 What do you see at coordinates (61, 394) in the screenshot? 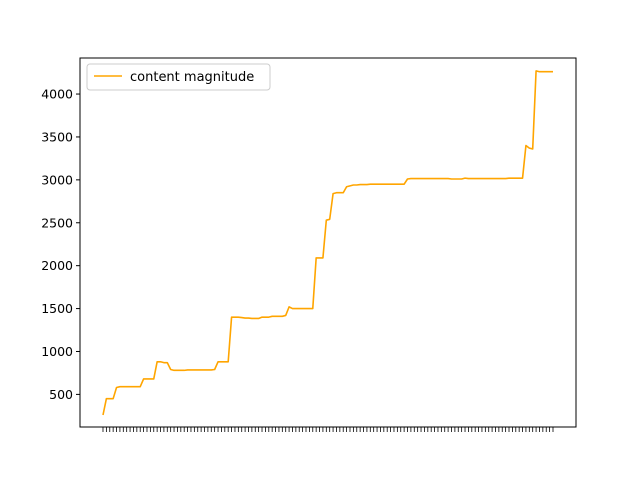
I see `y-tick-label: 500` at bounding box center [61, 394].